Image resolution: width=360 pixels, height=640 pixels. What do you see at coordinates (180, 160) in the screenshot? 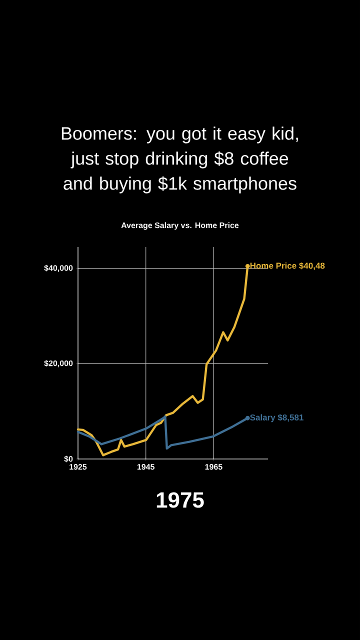
I see `chart-title: Boomers: you got it easy kid, just stop drinking $8 coffee and buying $1k smartphones` at bounding box center [180, 160].